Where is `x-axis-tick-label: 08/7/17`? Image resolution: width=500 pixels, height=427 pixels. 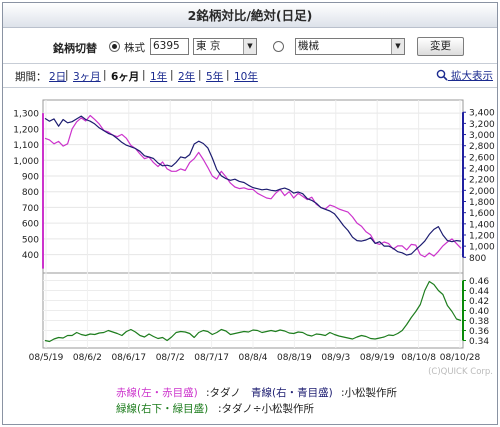
x-axis-tick-label: 08/7/17 is located at coordinates (211, 358).